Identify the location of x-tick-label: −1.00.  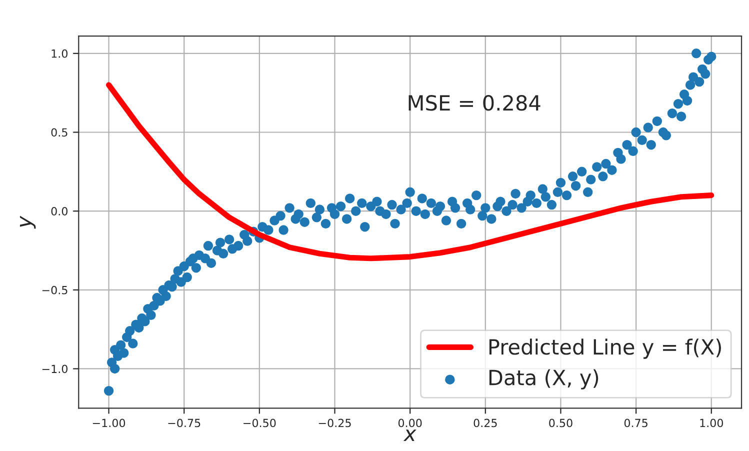
(109, 423).